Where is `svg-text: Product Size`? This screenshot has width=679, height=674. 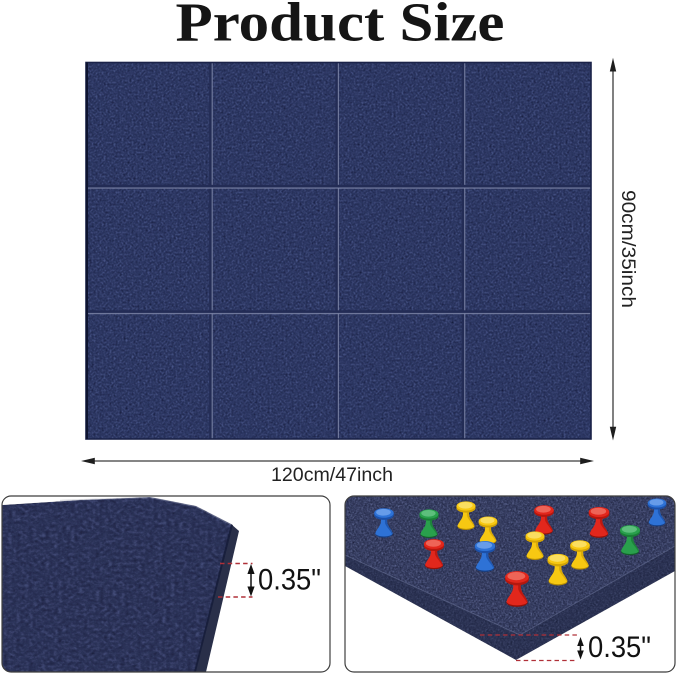
svg-text: Product Size is located at coordinates (340, 26).